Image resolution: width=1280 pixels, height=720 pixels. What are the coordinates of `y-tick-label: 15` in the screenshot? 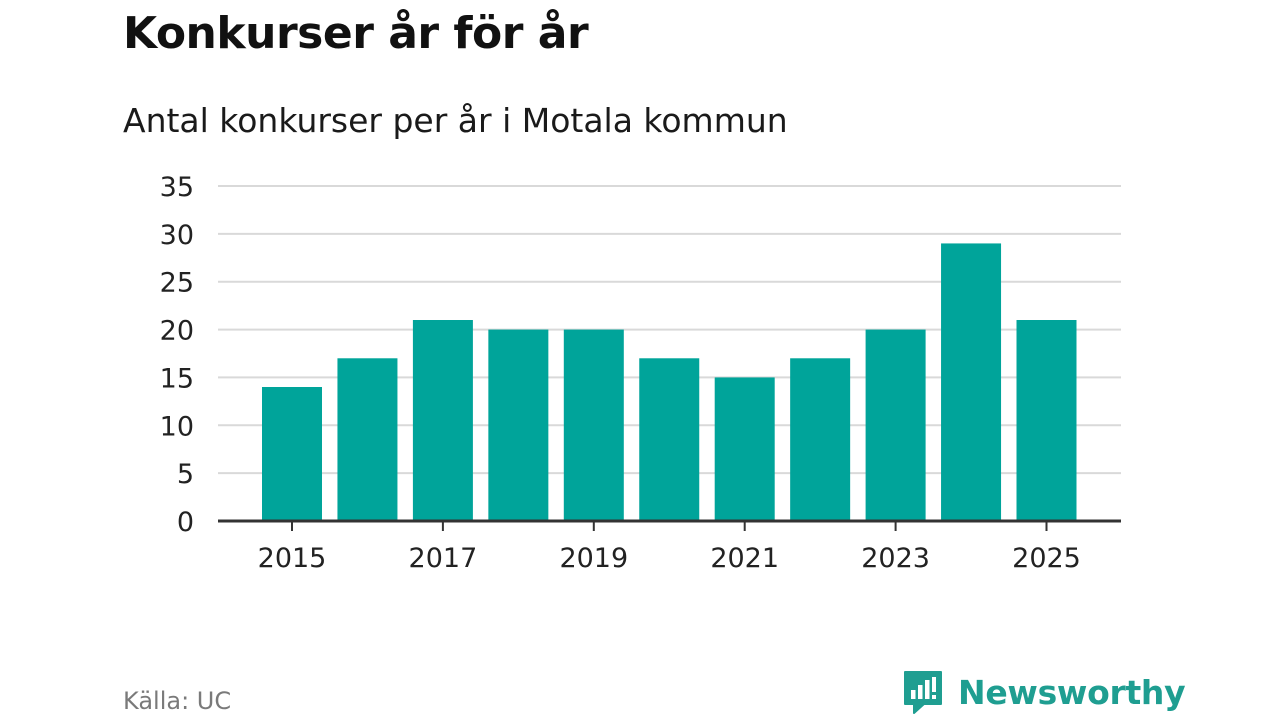 It's located at (177, 378).